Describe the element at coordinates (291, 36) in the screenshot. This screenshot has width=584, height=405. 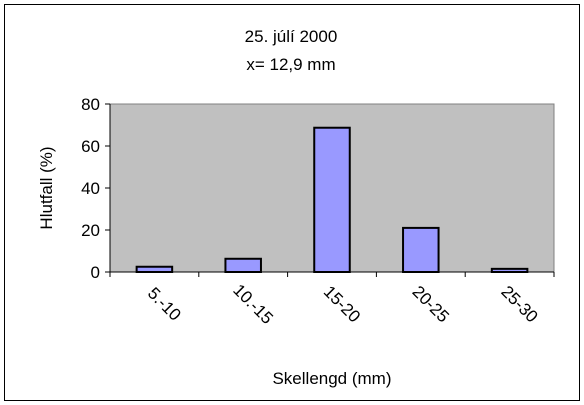
I see `chart-title-line-1: 25. júlí 2000` at that location.